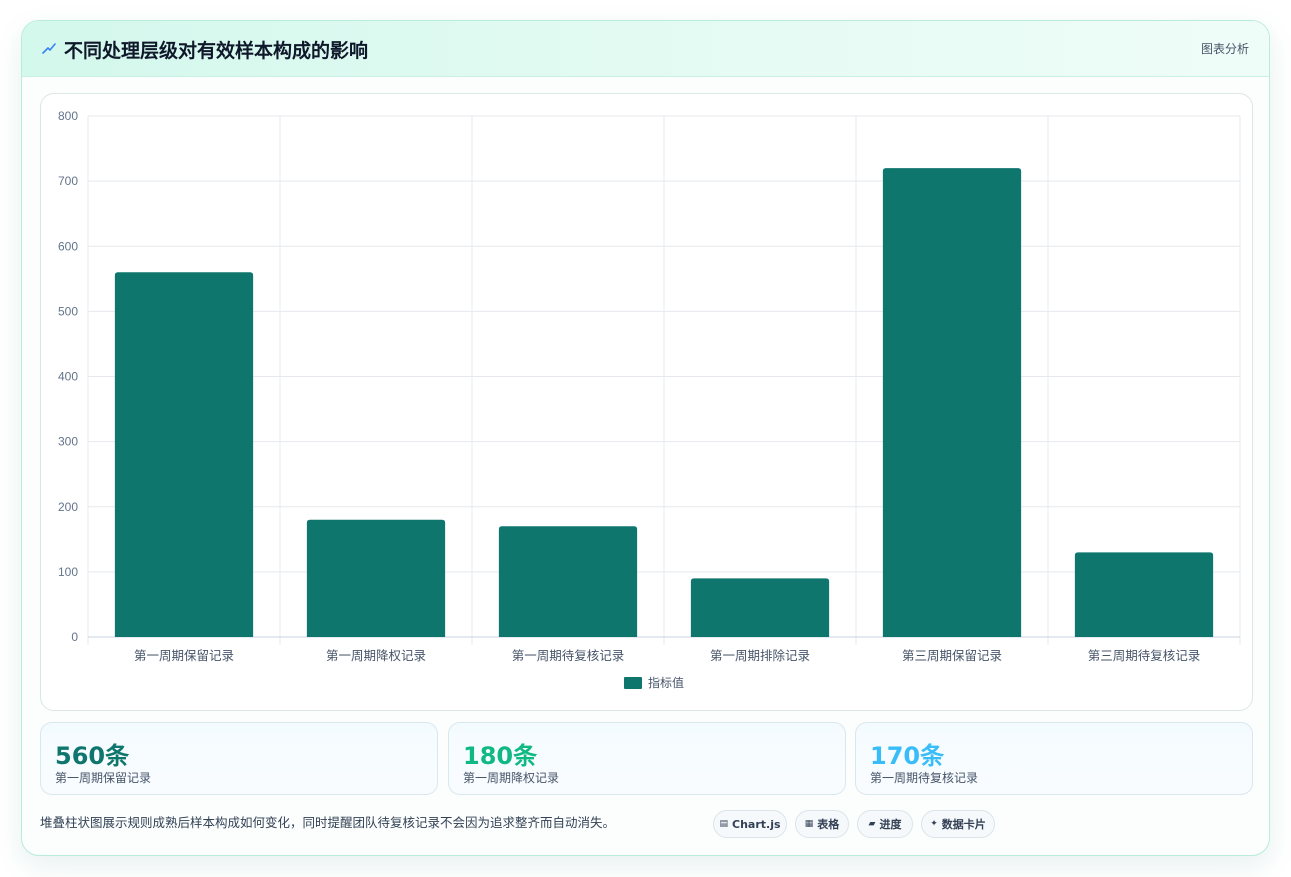 The height and width of the screenshot is (877, 1291). Describe the element at coordinates (103, 778) in the screenshot. I see `stat-label: 第一周期保留记录` at that location.